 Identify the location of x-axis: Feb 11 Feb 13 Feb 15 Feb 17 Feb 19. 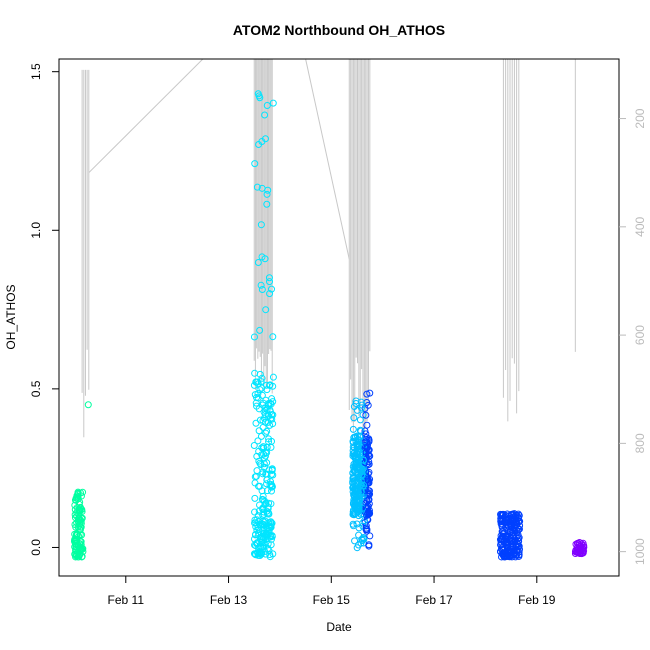
(332, 591).